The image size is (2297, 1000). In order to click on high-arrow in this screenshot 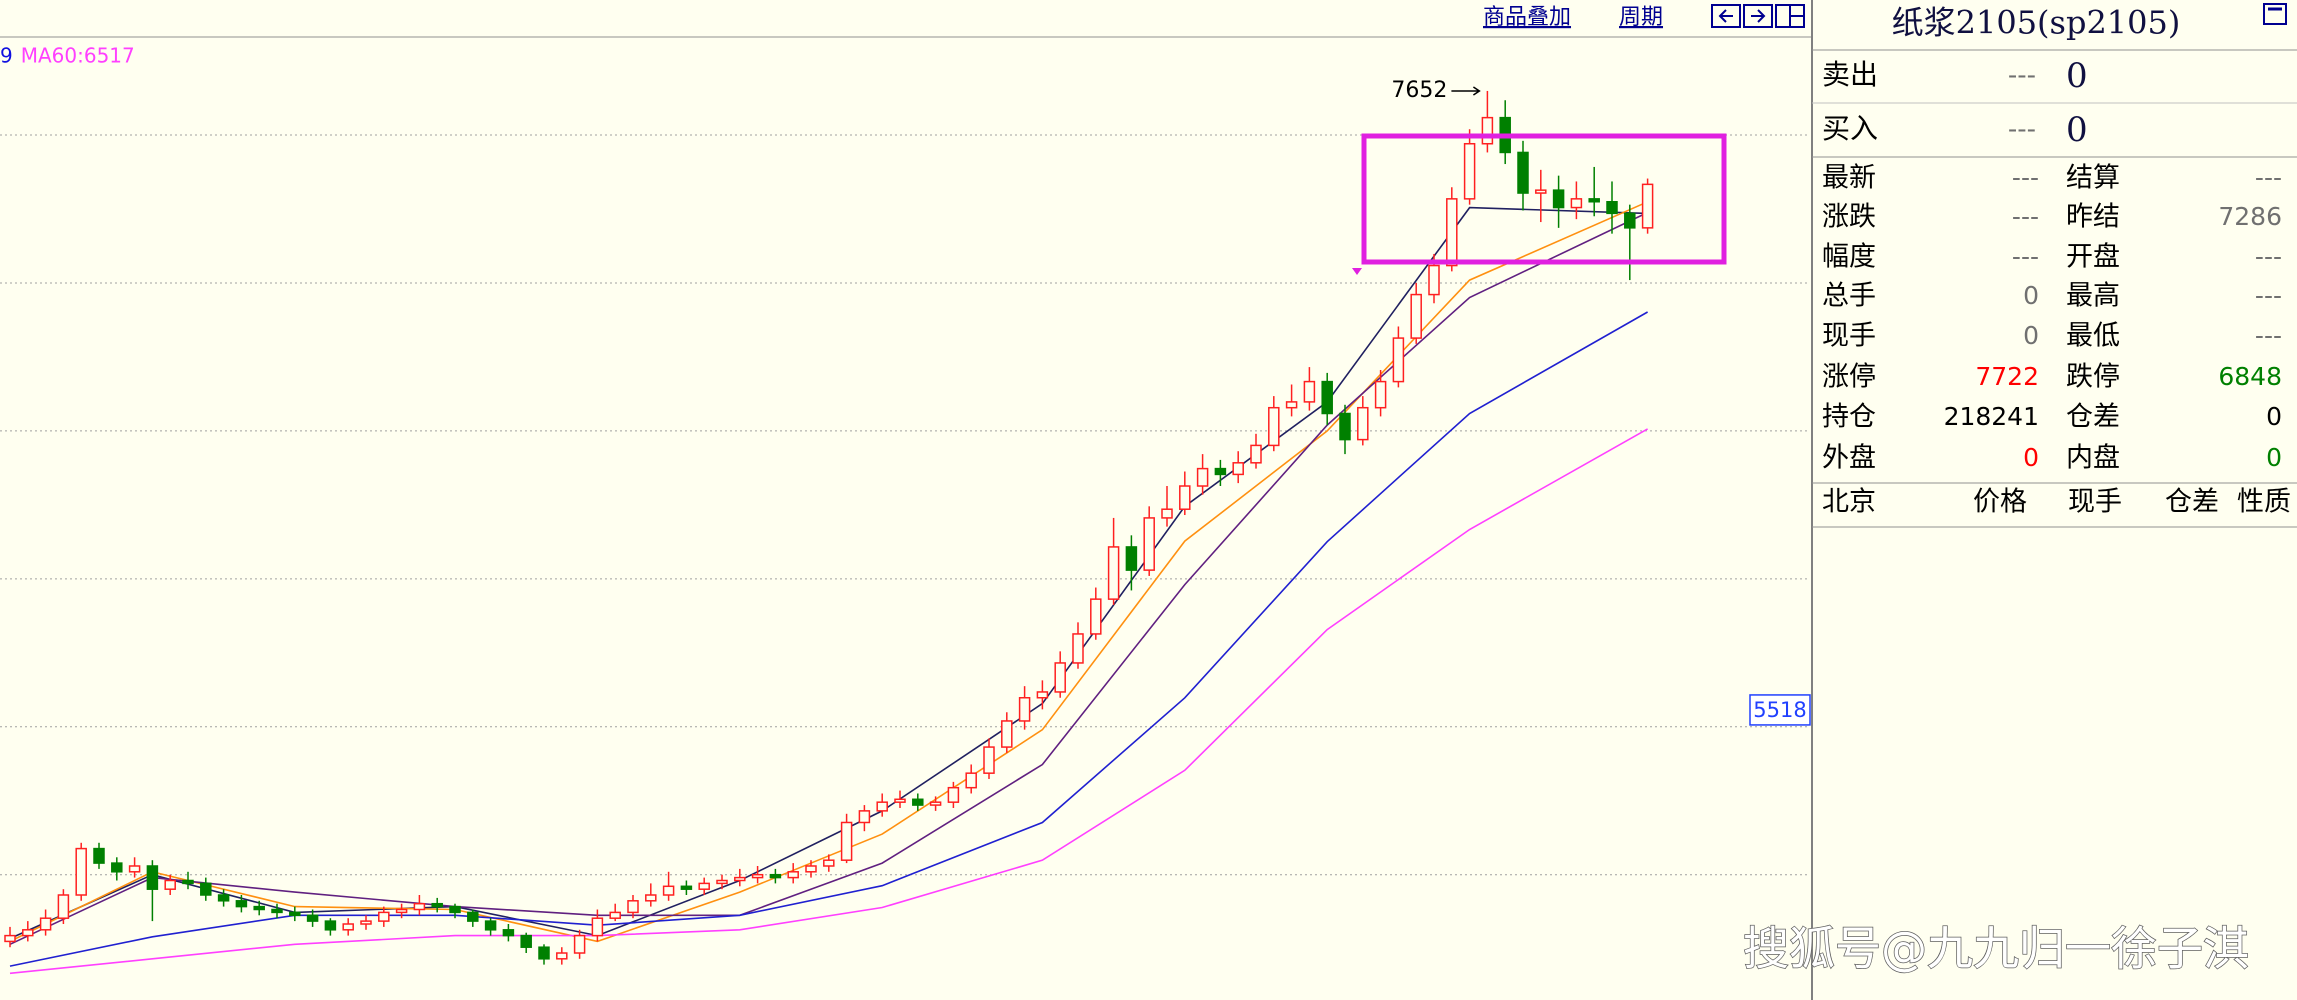, I will do `click(1466, 91)`.